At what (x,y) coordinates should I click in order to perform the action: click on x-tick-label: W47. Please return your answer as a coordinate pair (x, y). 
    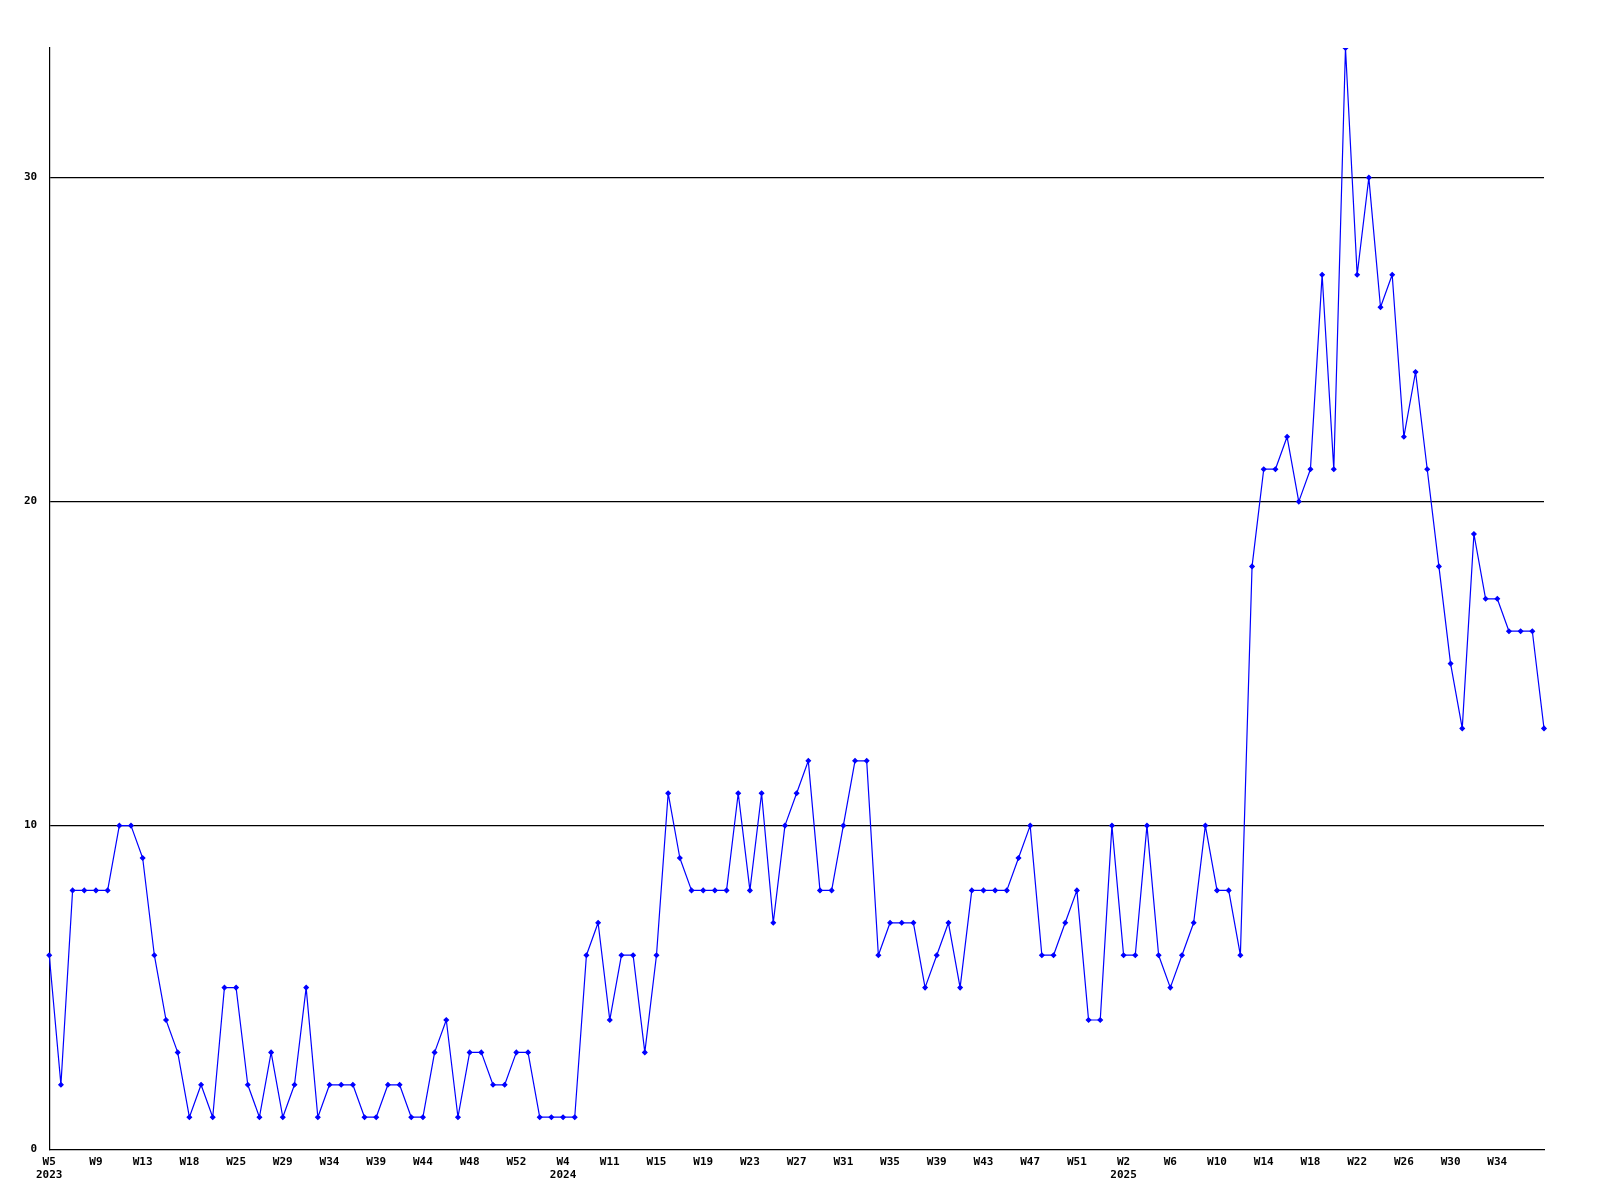
    Looking at the image, I should click on (1030, 1162).